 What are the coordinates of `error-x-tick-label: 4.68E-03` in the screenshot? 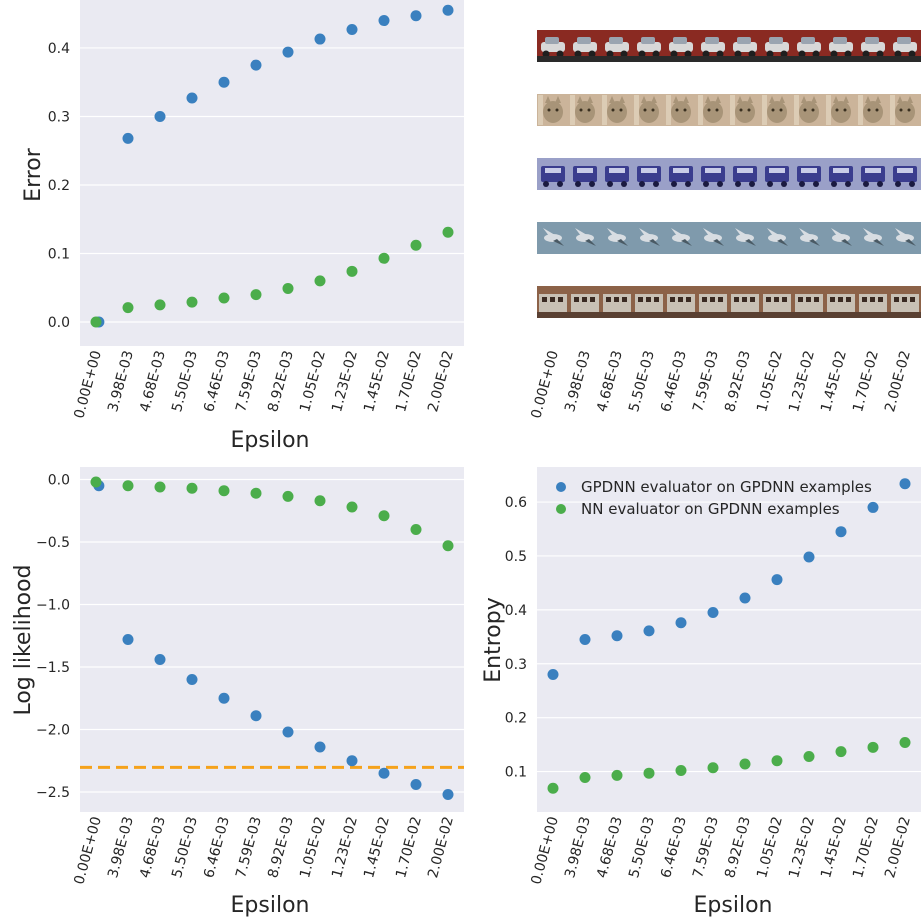 It's located at (153, 381).